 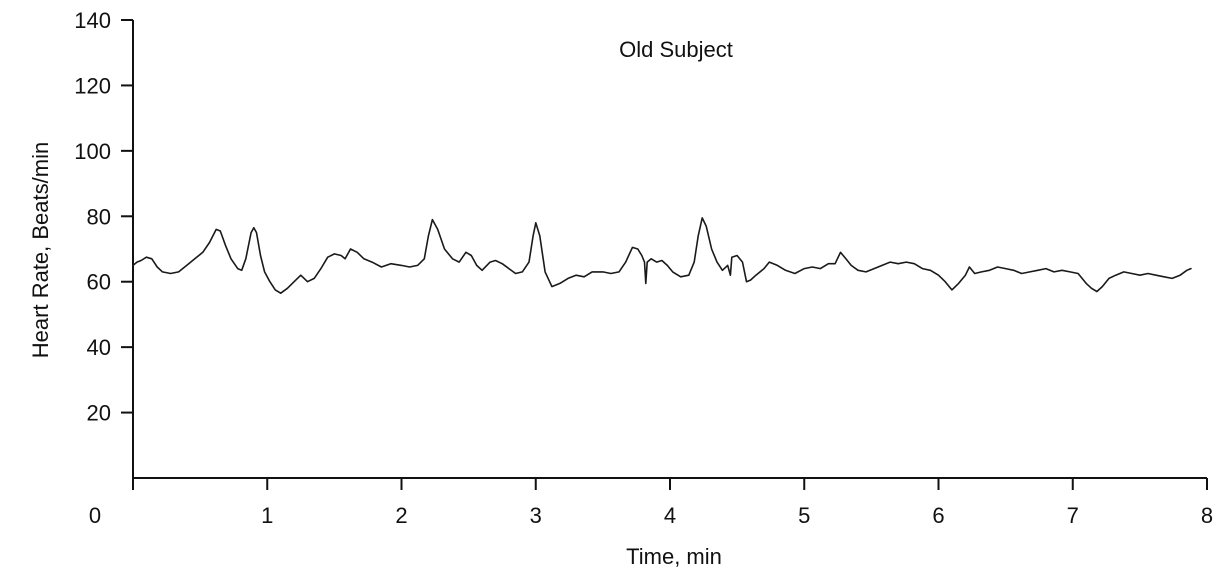 I want to click on y-tick-label: 60, so click(x=99, y=282).